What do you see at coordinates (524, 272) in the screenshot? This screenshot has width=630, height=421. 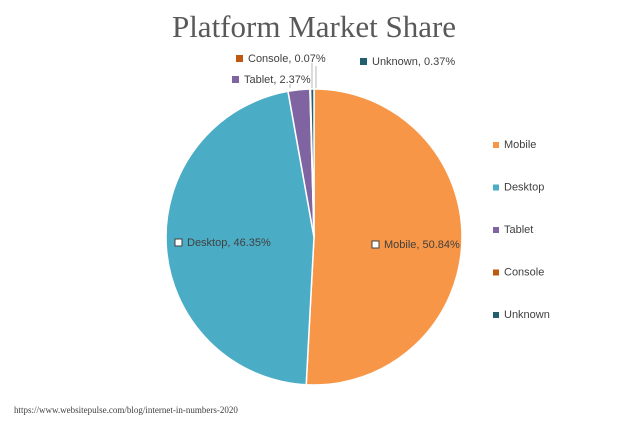 I see `legend-label: Console` at bounding box center [524, 272].